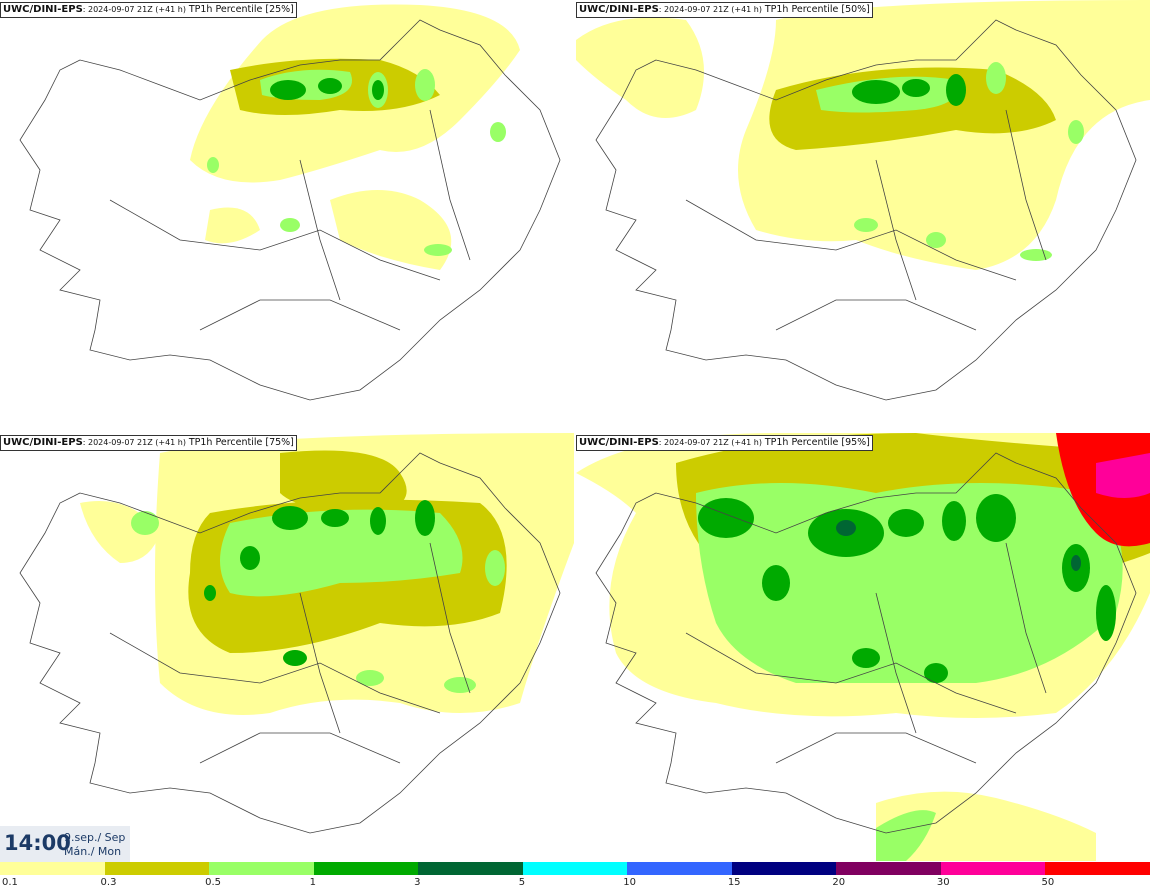 The width and height of the screenshot is (1150, 891). What do you see at coordinates (108, 882) in the screenshot?
I see `colorbar-label: 0.3` at bounding box center [108, 882].